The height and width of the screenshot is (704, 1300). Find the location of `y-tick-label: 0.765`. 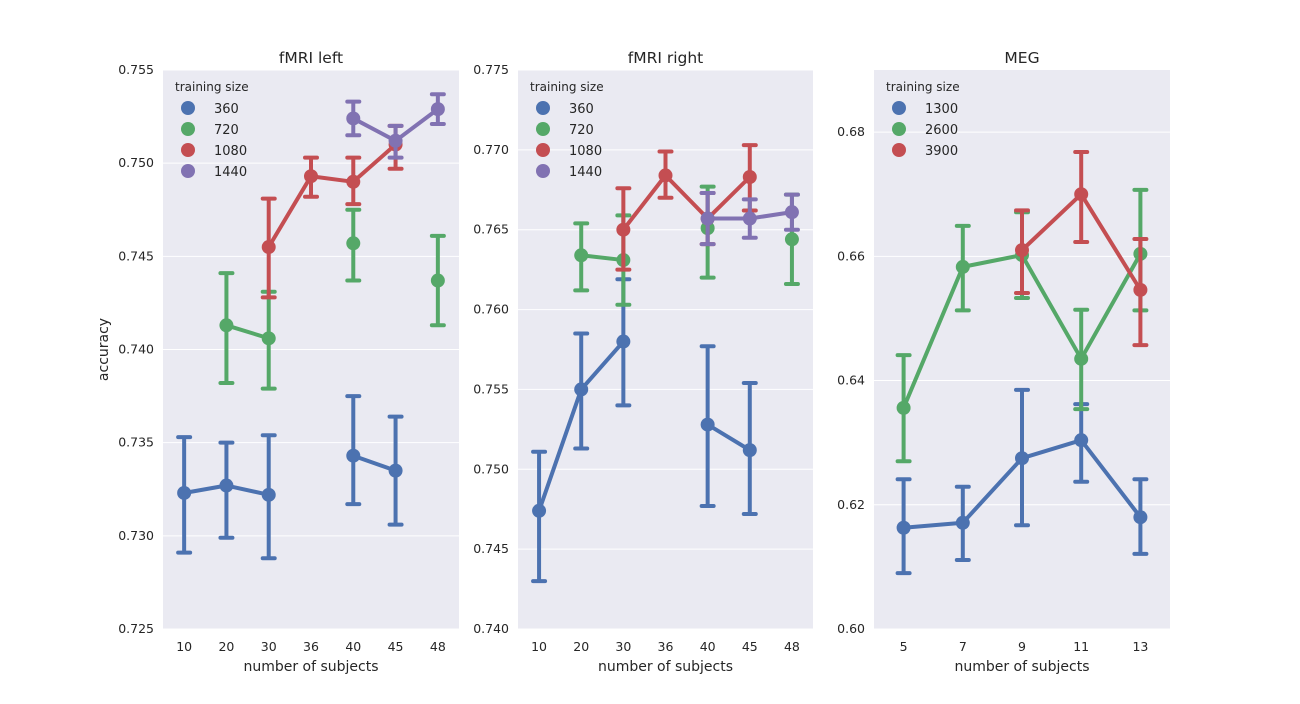

y-tick-label: 0.765 is located at coordinates (491, 229).